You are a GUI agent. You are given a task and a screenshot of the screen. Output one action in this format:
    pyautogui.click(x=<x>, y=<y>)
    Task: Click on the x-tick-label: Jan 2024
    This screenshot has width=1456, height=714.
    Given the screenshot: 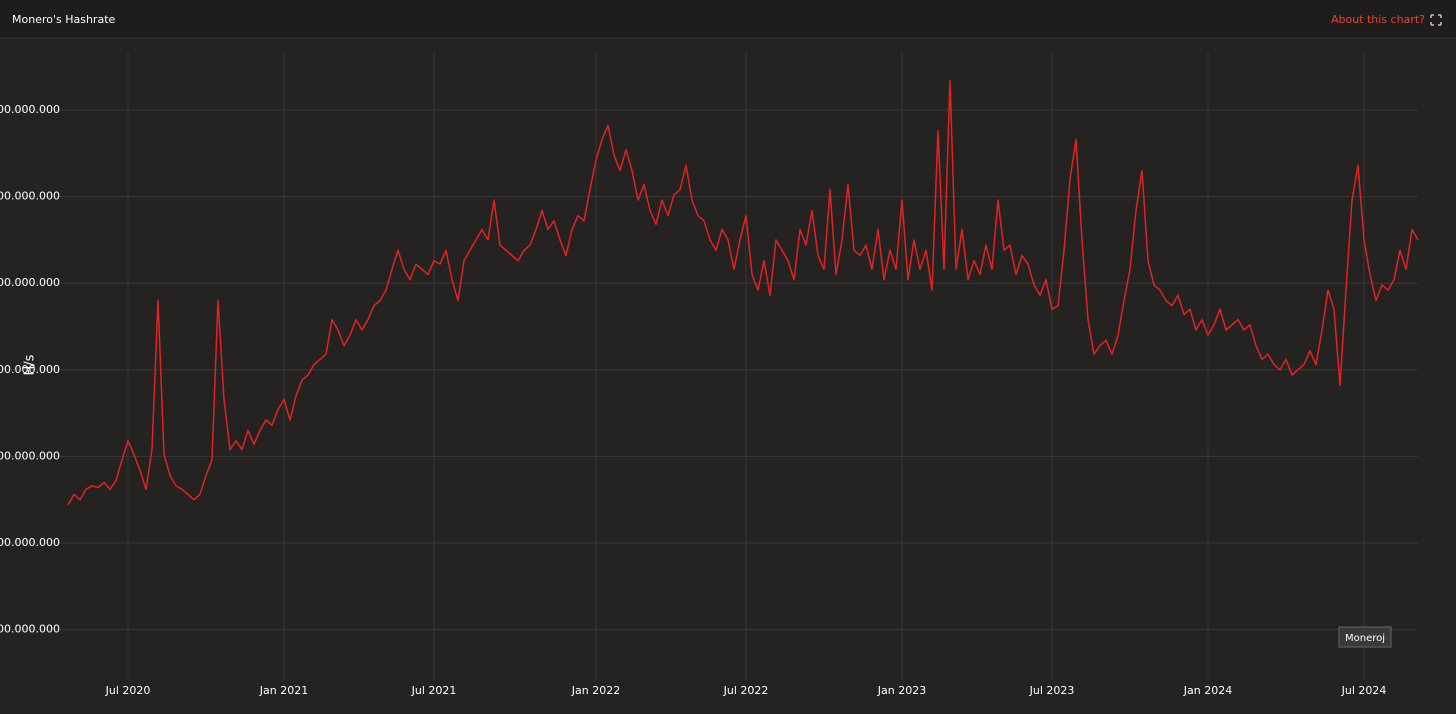 What is the action you would take?
    pyautogui.click(x=1207, y=690)
    